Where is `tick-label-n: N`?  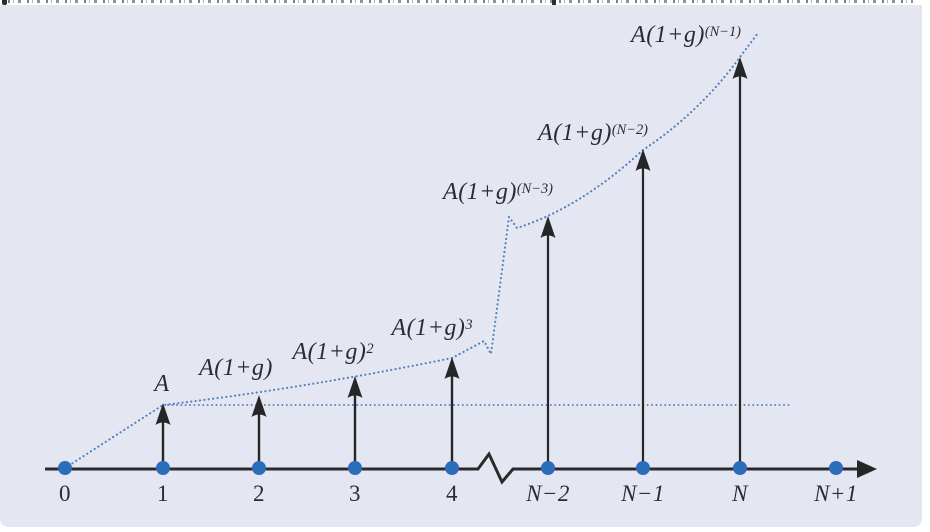 tick-label-n: N is located at coordinates (740, 493).